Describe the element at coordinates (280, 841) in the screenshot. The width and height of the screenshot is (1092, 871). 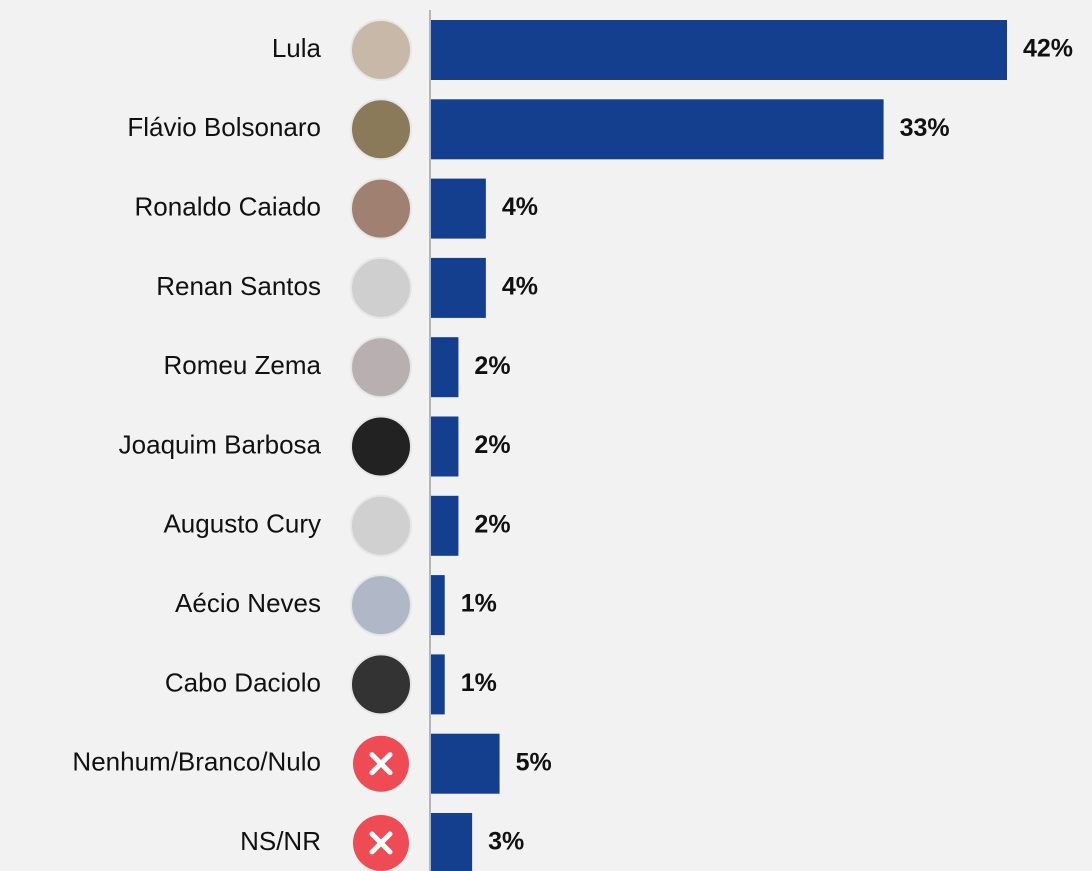
I see `category-label: NS/NR` at that location.